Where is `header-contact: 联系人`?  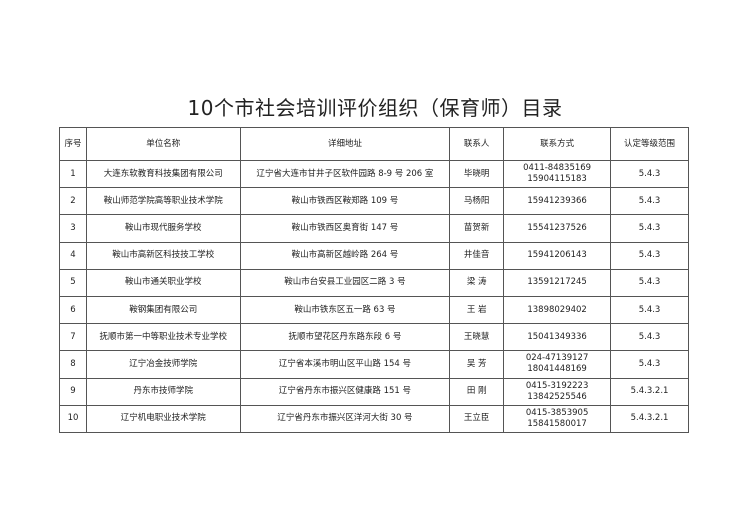 header-contact: 联系人 is located at coordinates (477, 144).